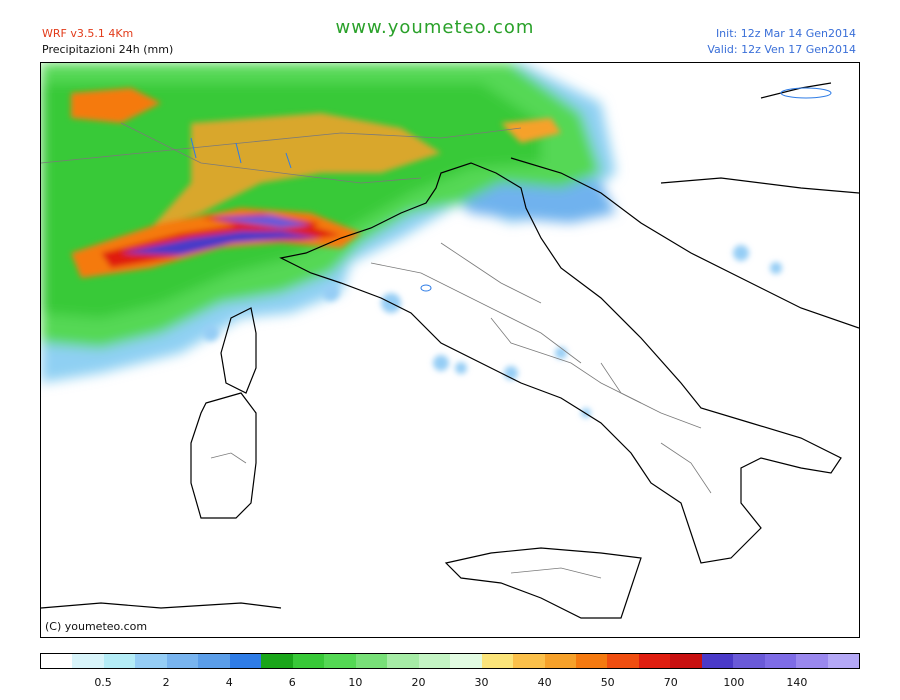 The height and width of the screenshot is (700, 900). What do you see at coordinates (544, 682) in the screenshot?
I see `legend-tick-label: 40` at bounding box center [544, 682].